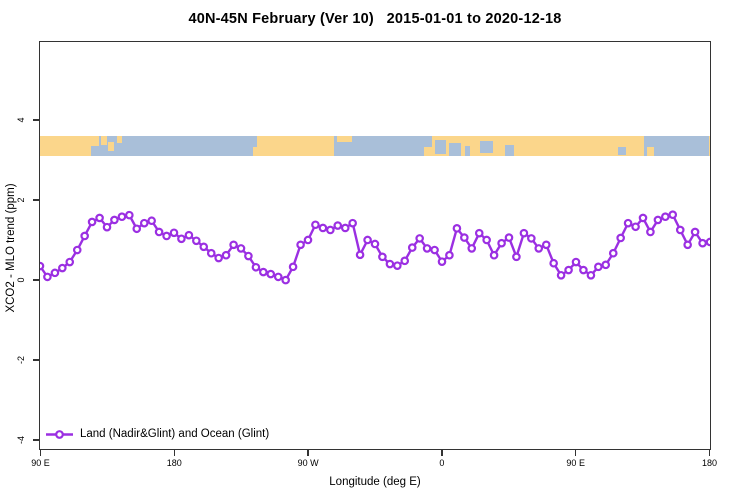 This screenshot has height=500, width=750. I want to click on data-series-line, so click(375, 247).